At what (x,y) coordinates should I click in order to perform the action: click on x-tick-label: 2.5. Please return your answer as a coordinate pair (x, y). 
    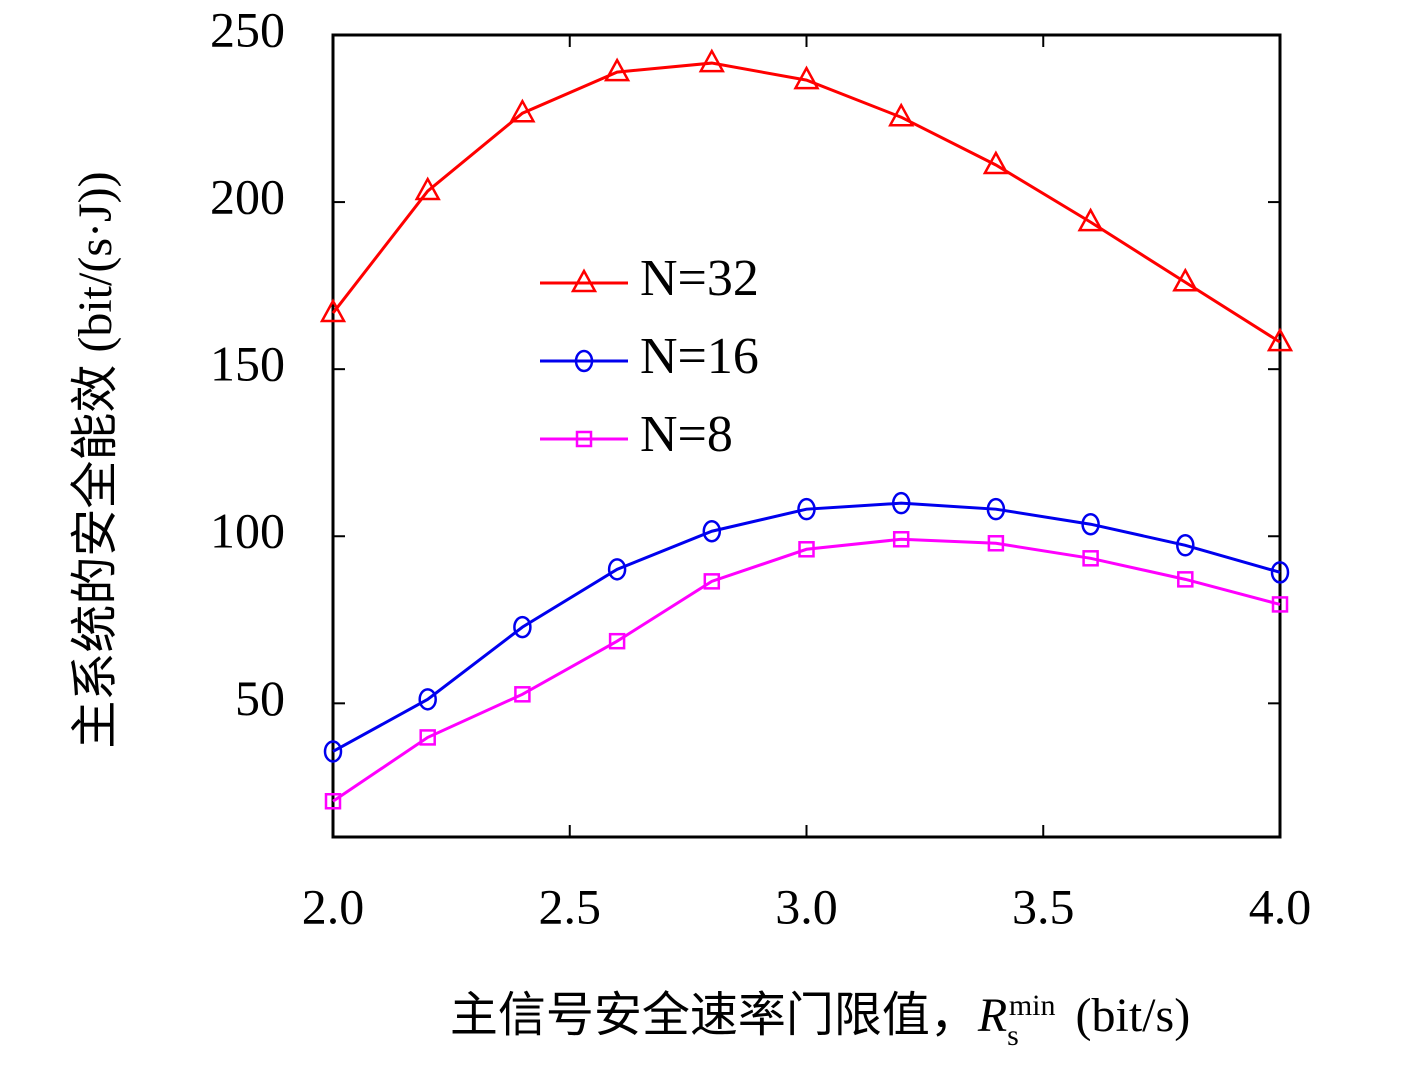
    Looking at the image, I should click on (570, 906).